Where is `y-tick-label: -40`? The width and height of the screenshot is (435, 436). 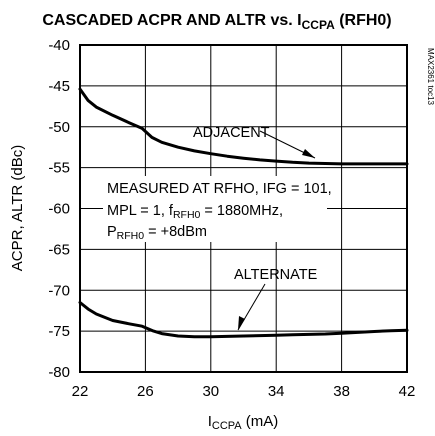
y-tick-label: -40 is located at coordinates (59, 45).